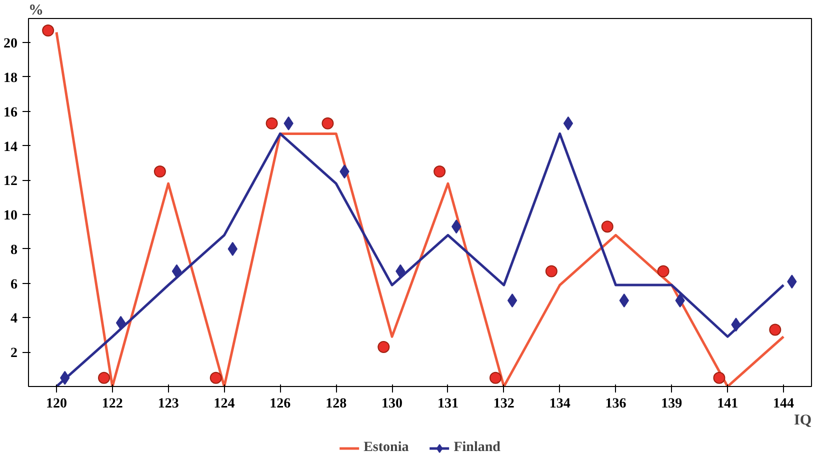 This screenshot has height=468, width=821. I want to click on y-tick-label: 12, so click(11, 182).